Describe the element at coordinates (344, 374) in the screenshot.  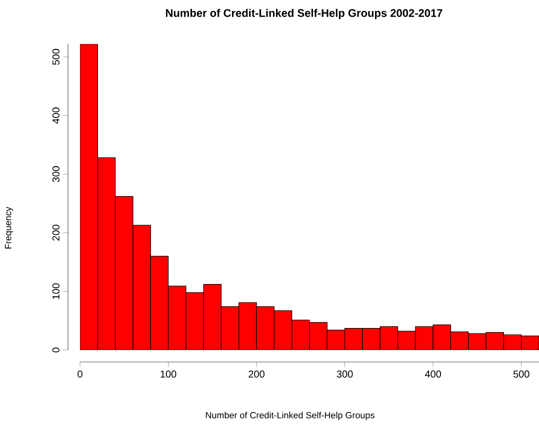
I see `x-tick-label: 300` at that location.